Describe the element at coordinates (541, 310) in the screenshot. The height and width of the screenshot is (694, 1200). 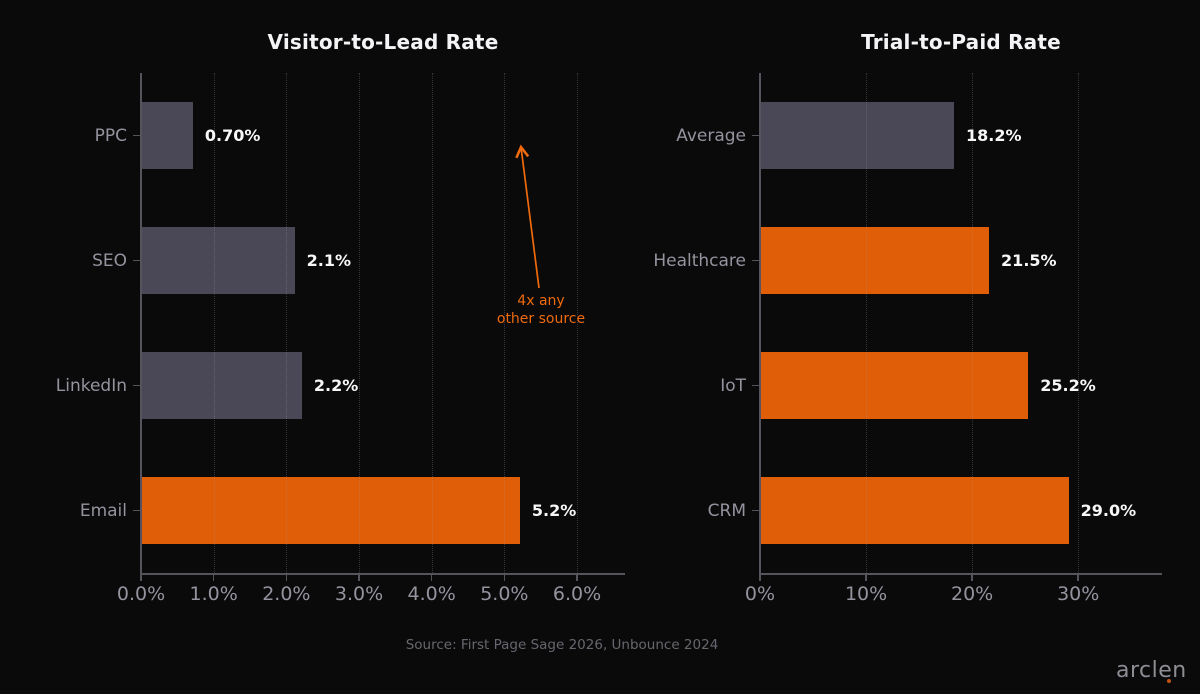
I see `annotation-text: 4x any other source` at that location.